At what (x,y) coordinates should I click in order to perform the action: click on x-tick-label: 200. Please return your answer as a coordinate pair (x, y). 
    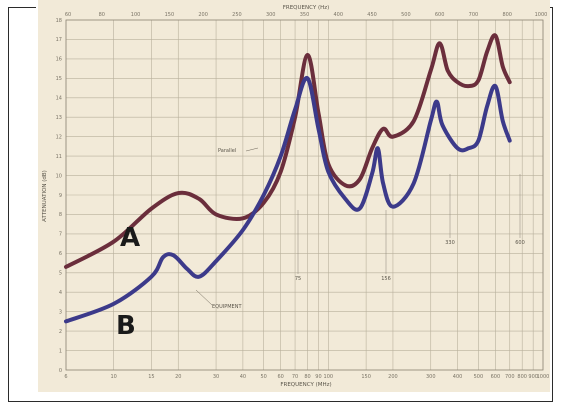
    Looking at the image, I should click on (393, 377).